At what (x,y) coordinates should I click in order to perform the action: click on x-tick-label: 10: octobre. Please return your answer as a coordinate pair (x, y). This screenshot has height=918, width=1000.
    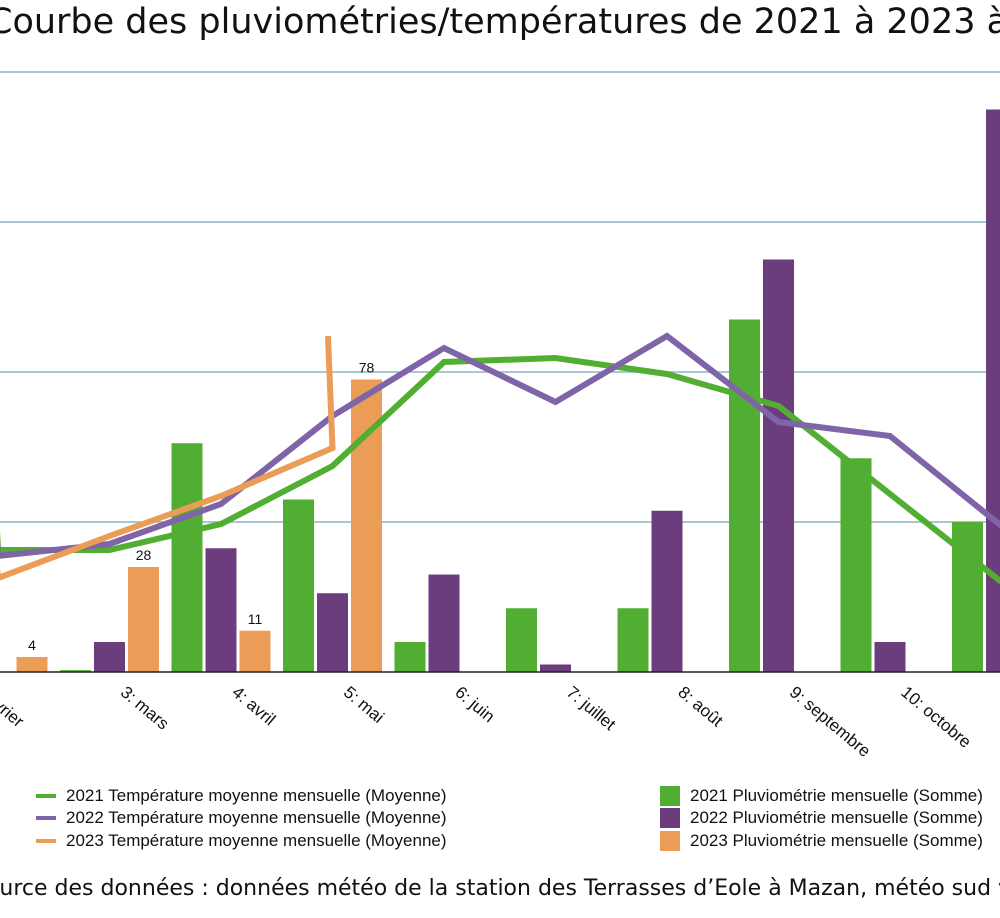
    Looking at the image, I should click on (935, 717).